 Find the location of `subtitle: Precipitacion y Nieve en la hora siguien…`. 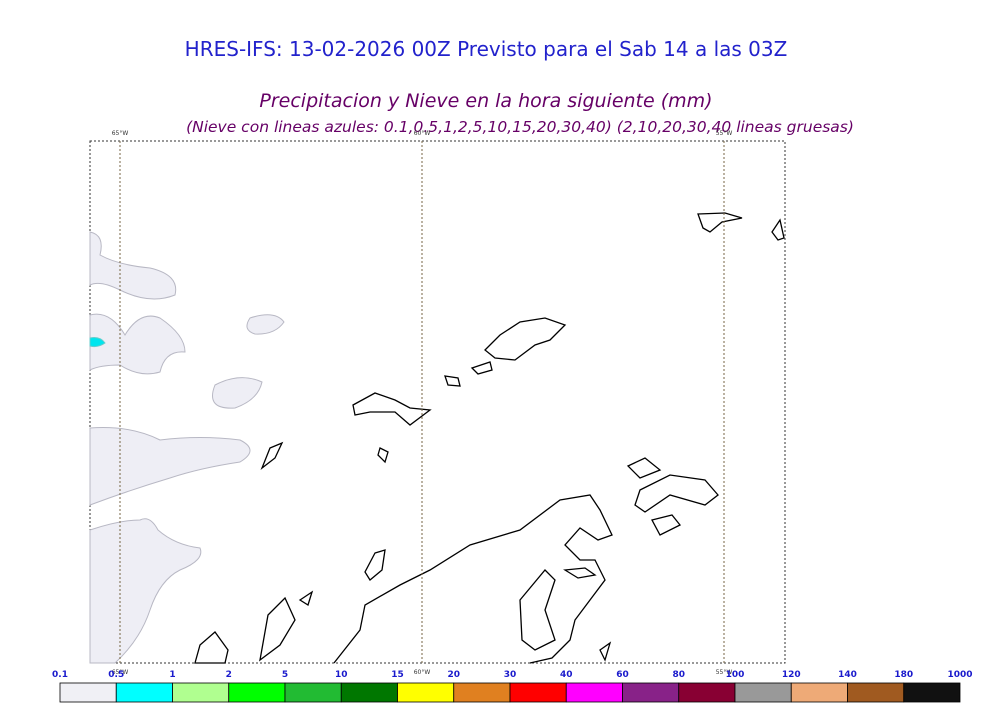

subtitle: Precipitacion y Nieve en la hora siguien… is located at coordinates (485, 101).